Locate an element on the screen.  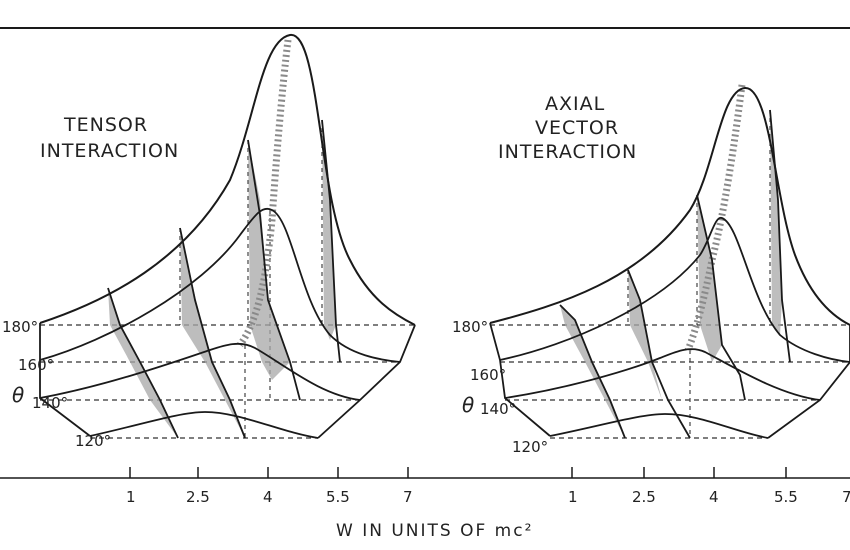
right-tick-label-1: 1 is located at coordinates (573, 497).